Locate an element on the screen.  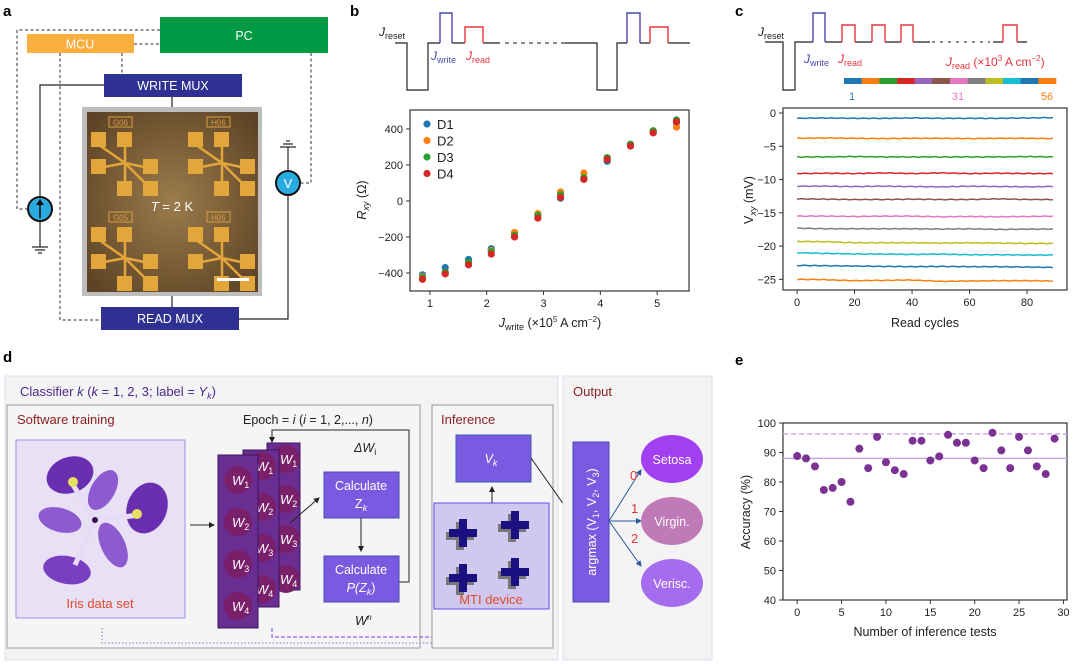
class-index: 1 is located at coordinates (634, 508).